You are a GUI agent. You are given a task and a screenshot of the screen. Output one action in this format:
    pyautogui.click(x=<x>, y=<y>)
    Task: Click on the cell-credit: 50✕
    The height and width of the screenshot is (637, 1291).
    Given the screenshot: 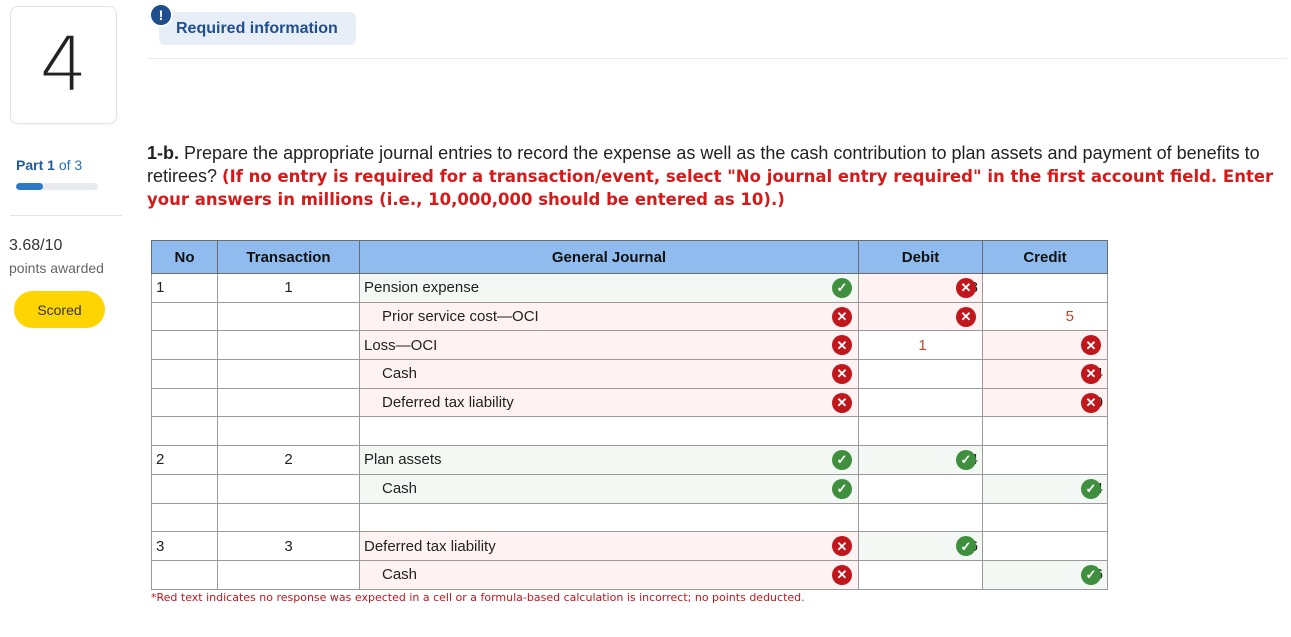 What is the action you would take?
    pyautogui.click(x=1045, y=402)
    